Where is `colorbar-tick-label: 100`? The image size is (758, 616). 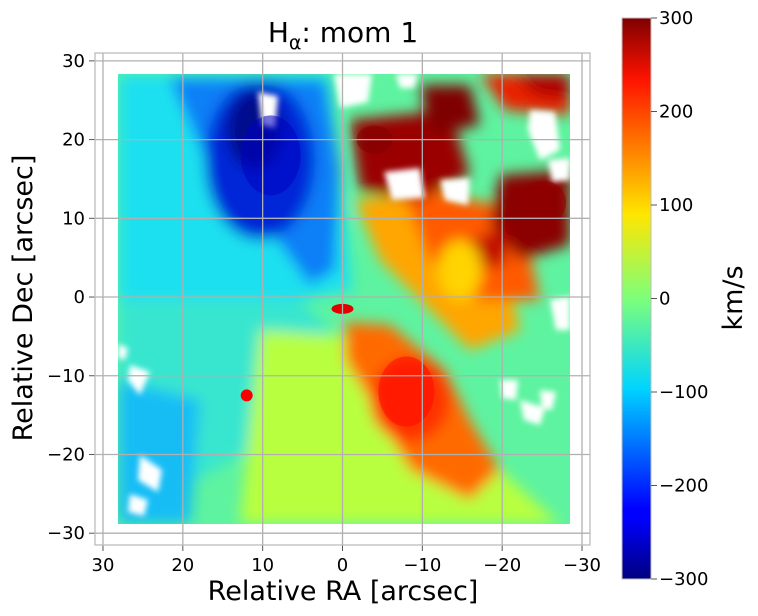 colorbar-tick-label: 100 is located at coordinates (676, 205).